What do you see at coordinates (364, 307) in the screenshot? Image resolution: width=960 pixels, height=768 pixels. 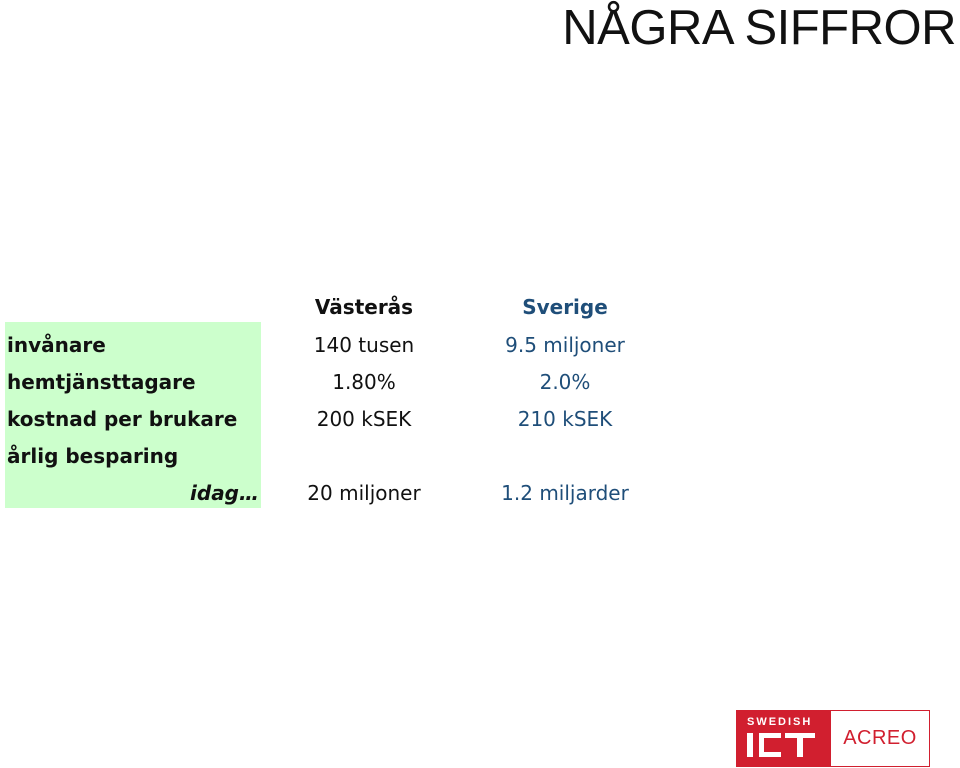 I see `column-header-vasteras: Västerås` at bounding box center [364, 307].